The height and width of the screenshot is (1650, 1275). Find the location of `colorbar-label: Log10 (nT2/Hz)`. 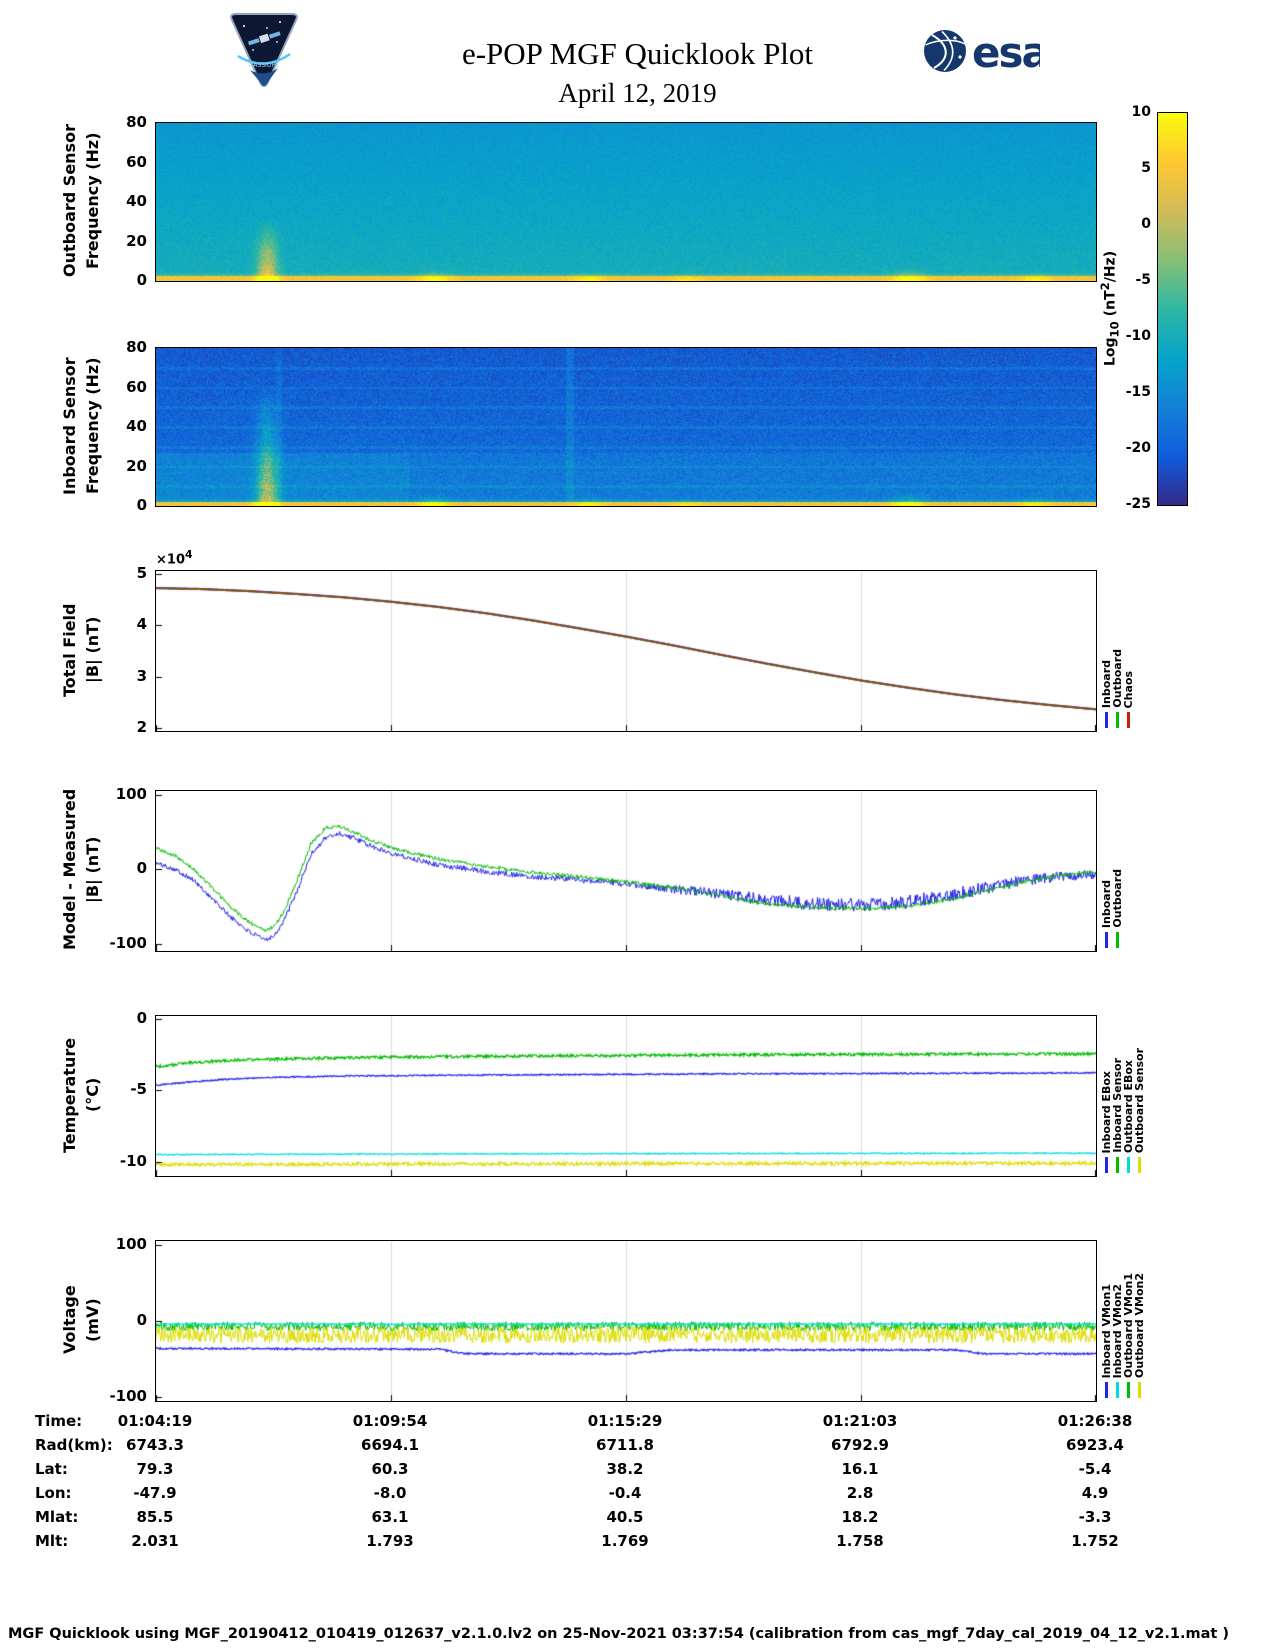

colorbar-label: Log10 (nT2/Hz) is located at coordinates (1110, 308).